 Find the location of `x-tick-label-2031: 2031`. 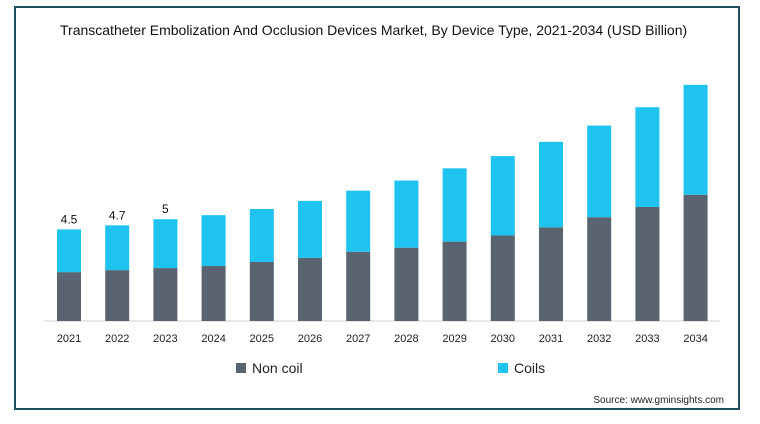

x-tick-label-2031: 2031 is located at coordinates (551, 339).